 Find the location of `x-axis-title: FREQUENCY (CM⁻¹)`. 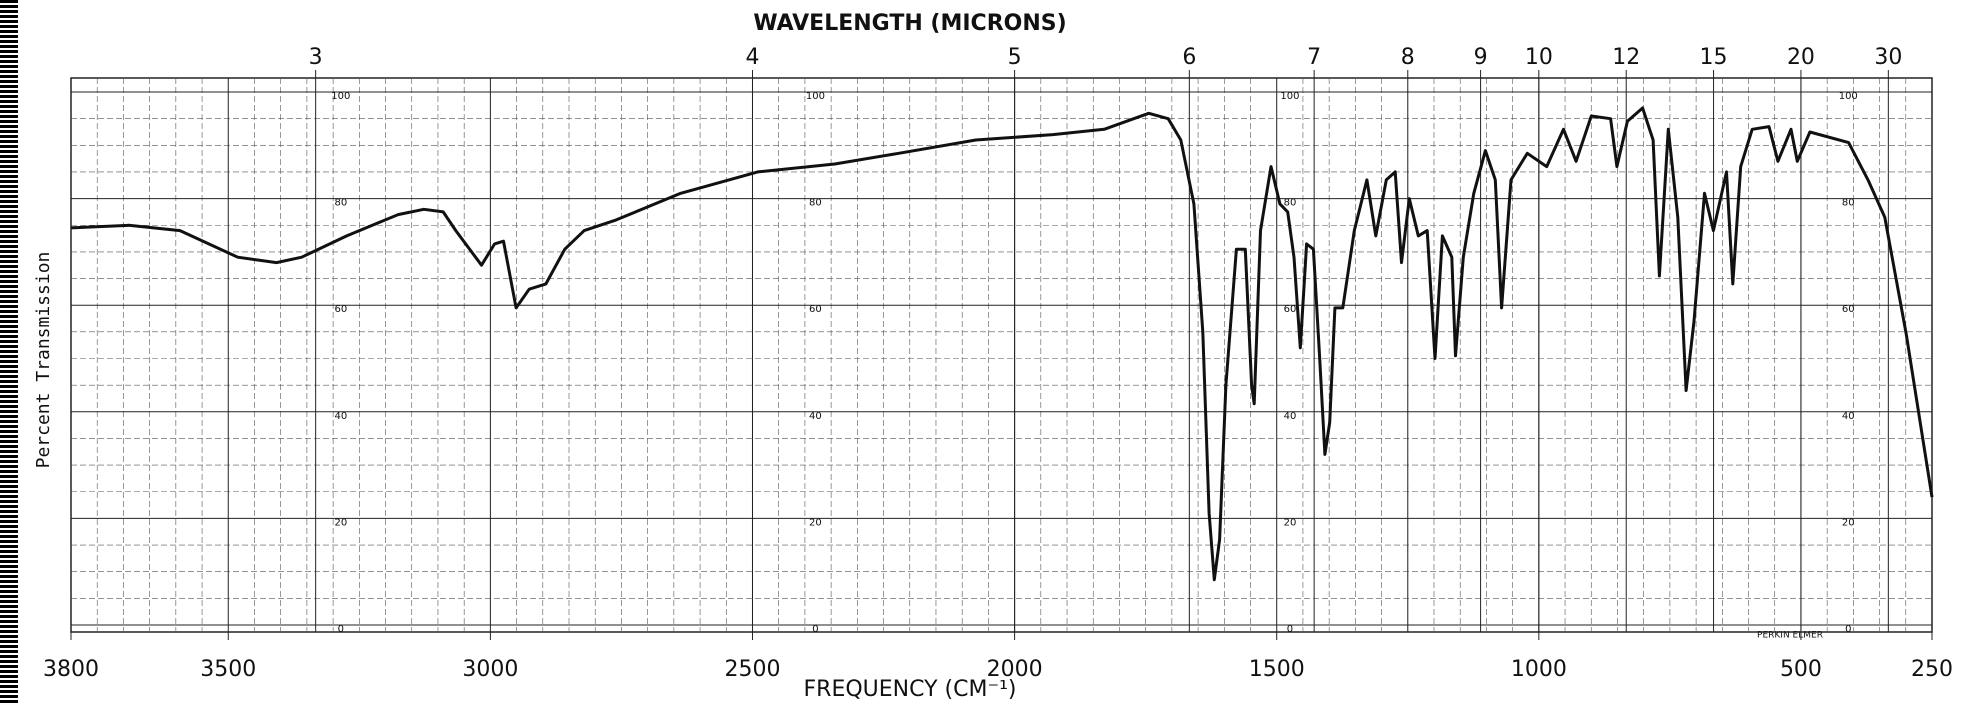

x-axis-title: FREQUENCY (CM⁻¹) is located at coordinates (910, 689).